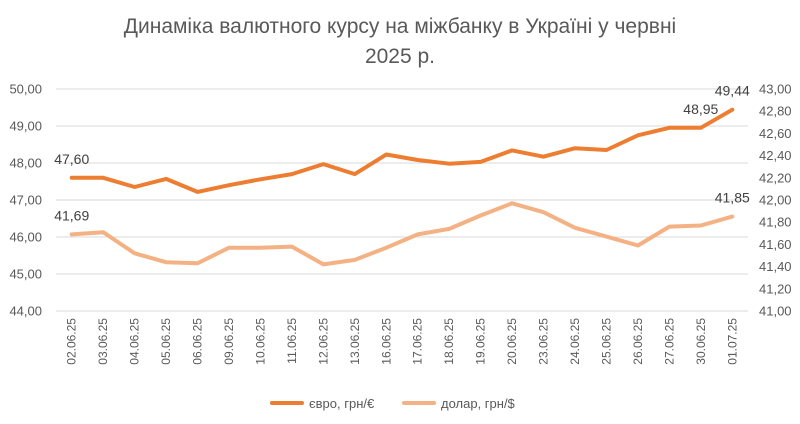 Image resolution: width=800 pixels, height=424 pixels. Describe the element at coordinates (25, 89) in the screenshot. I see `y-left-tick-label: 50,00` at that location.